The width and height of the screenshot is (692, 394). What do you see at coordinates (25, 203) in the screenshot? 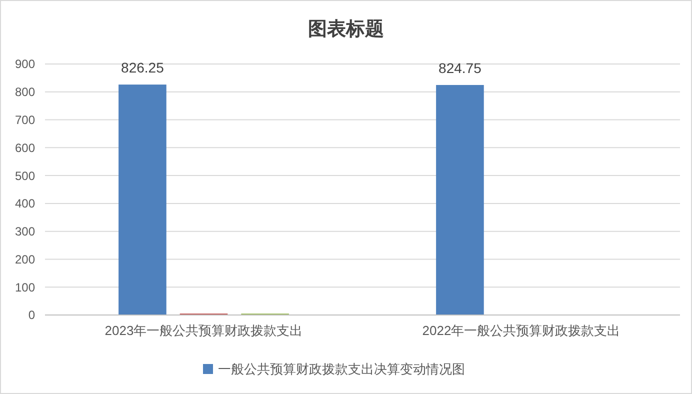
I see `y-tick-label: 400` at bounding box center [25, 203].